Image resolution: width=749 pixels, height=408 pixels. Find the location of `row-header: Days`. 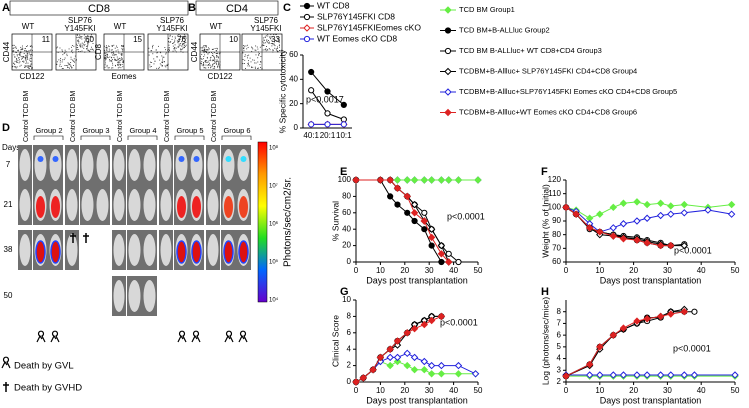

row-header: Days is located at coordinates (11, 147).